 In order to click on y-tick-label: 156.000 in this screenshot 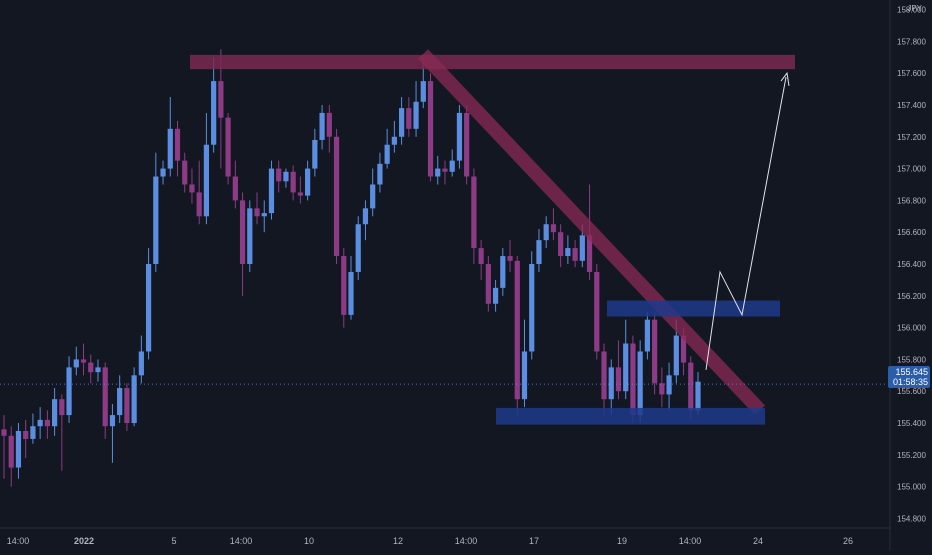, I will do `click(911, 328)`.